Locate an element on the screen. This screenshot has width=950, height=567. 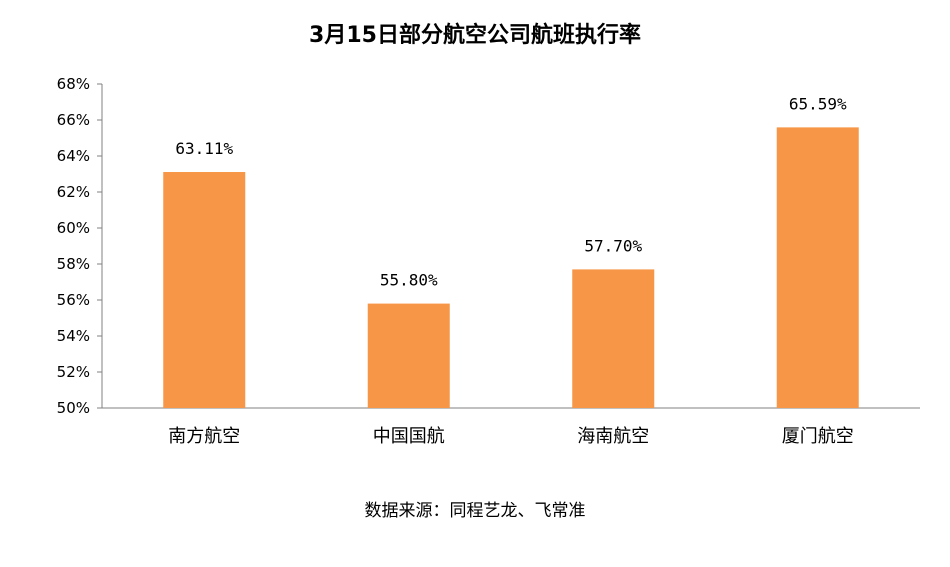
source-note: 数据来源：同程艺龙、飞常准 is located at coordinates (475, 511).